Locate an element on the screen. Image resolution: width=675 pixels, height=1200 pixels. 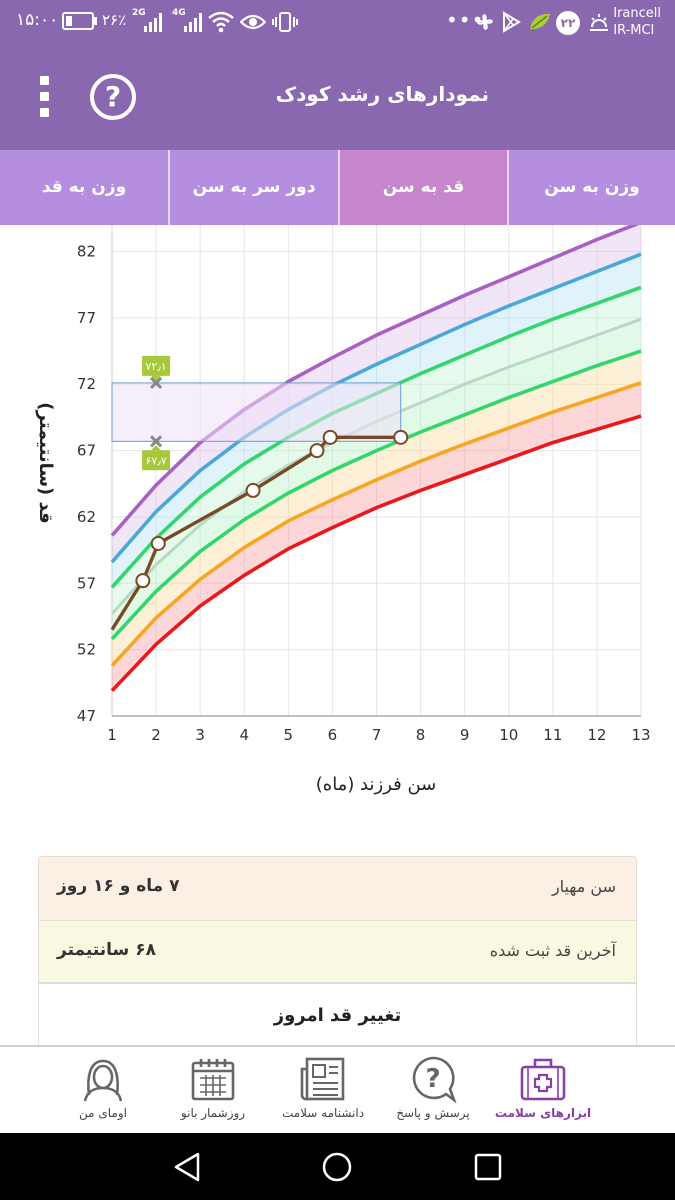
more-dots-icon: ••• is located at coordinates (465, 20).